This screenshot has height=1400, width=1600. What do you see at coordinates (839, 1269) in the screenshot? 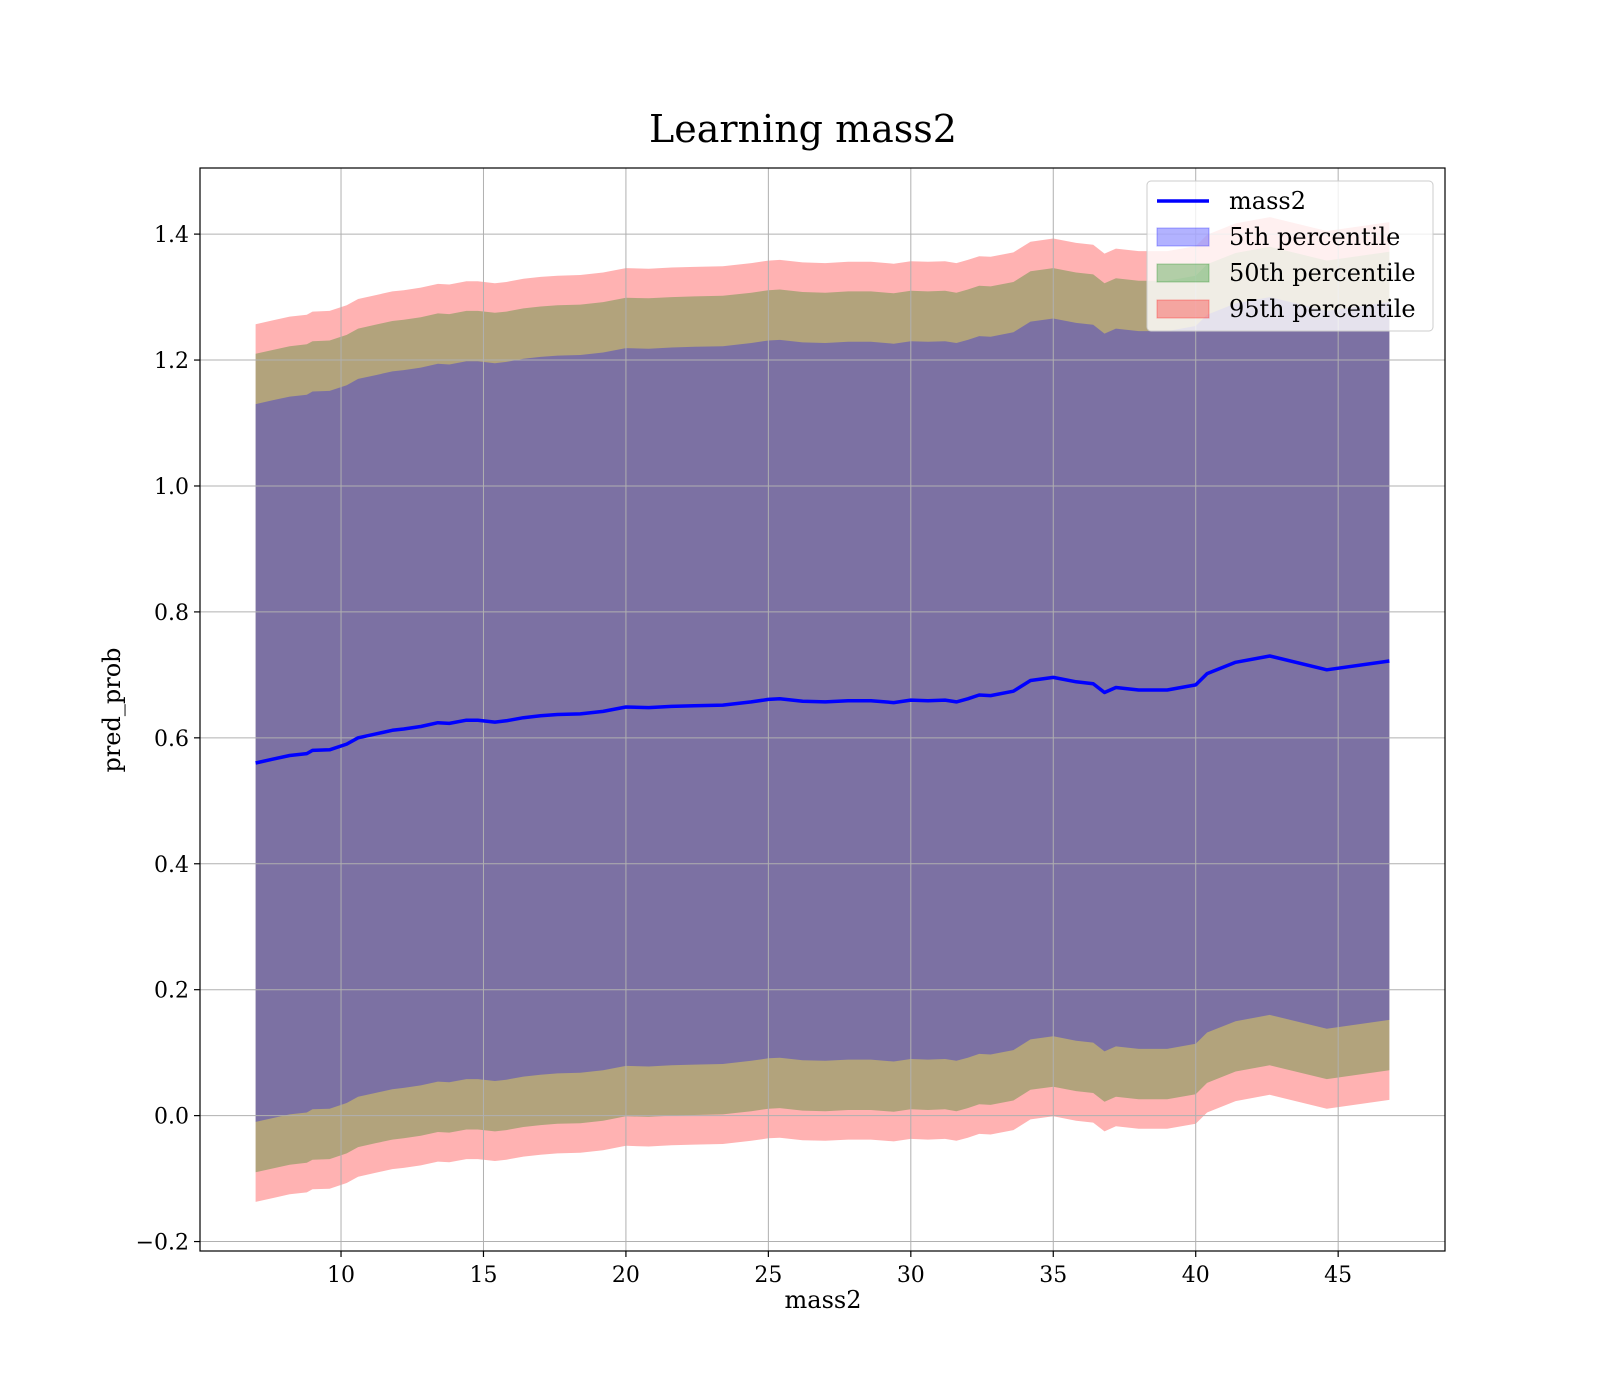
I see `x-axis: 10 15 20 25 30 35 40 45` at bounding box center [839, 1269].